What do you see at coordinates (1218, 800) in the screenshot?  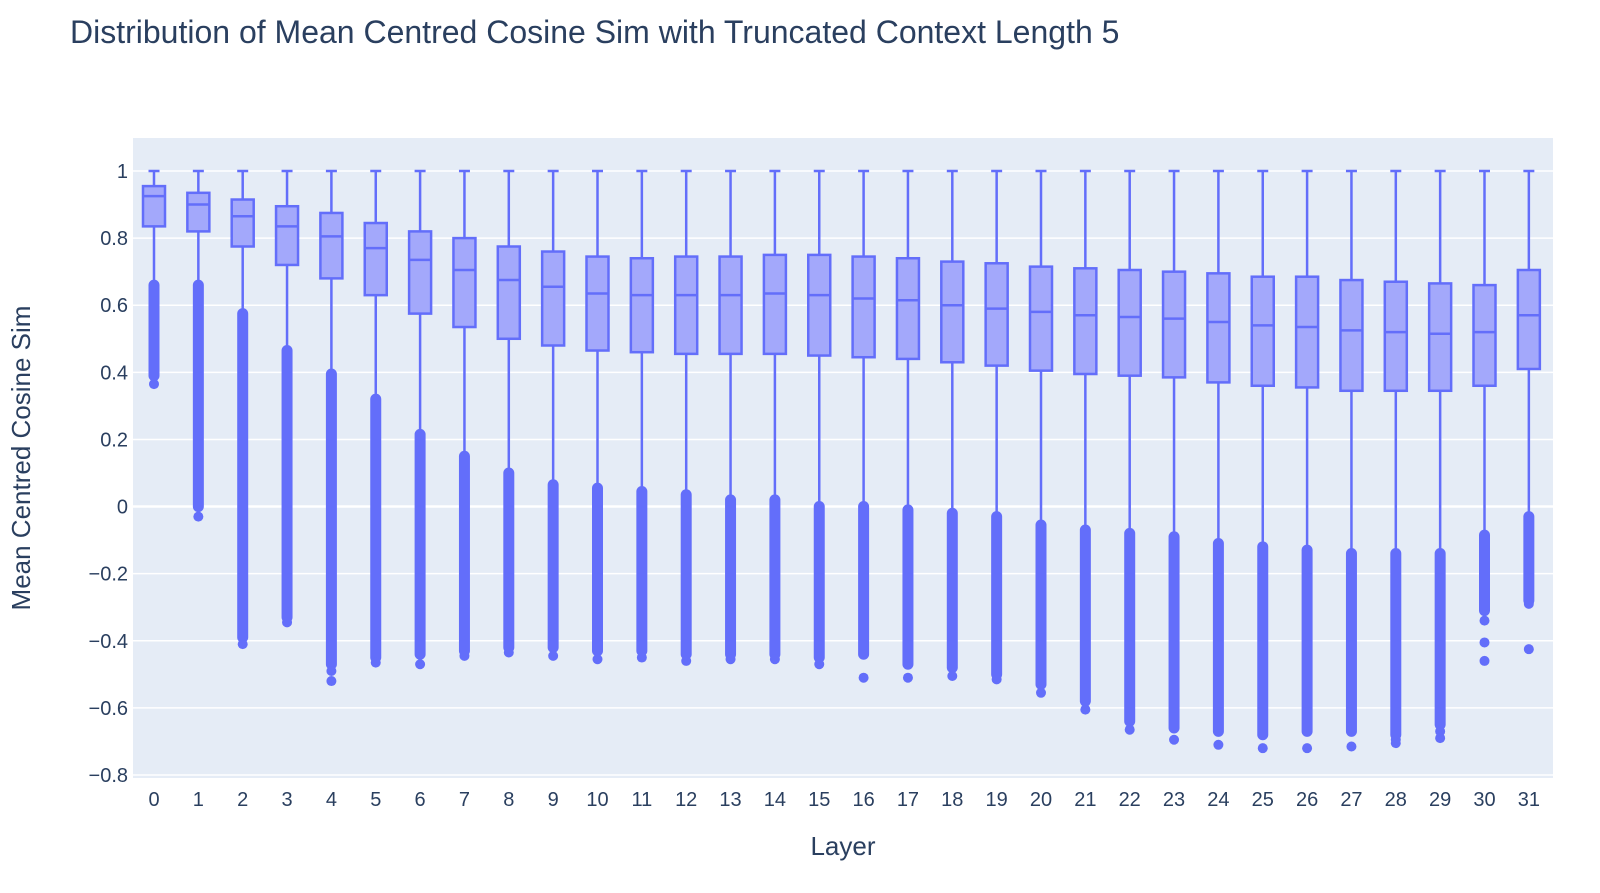 I see `x-tick-label: 24` at bounding box center [1218, 800].